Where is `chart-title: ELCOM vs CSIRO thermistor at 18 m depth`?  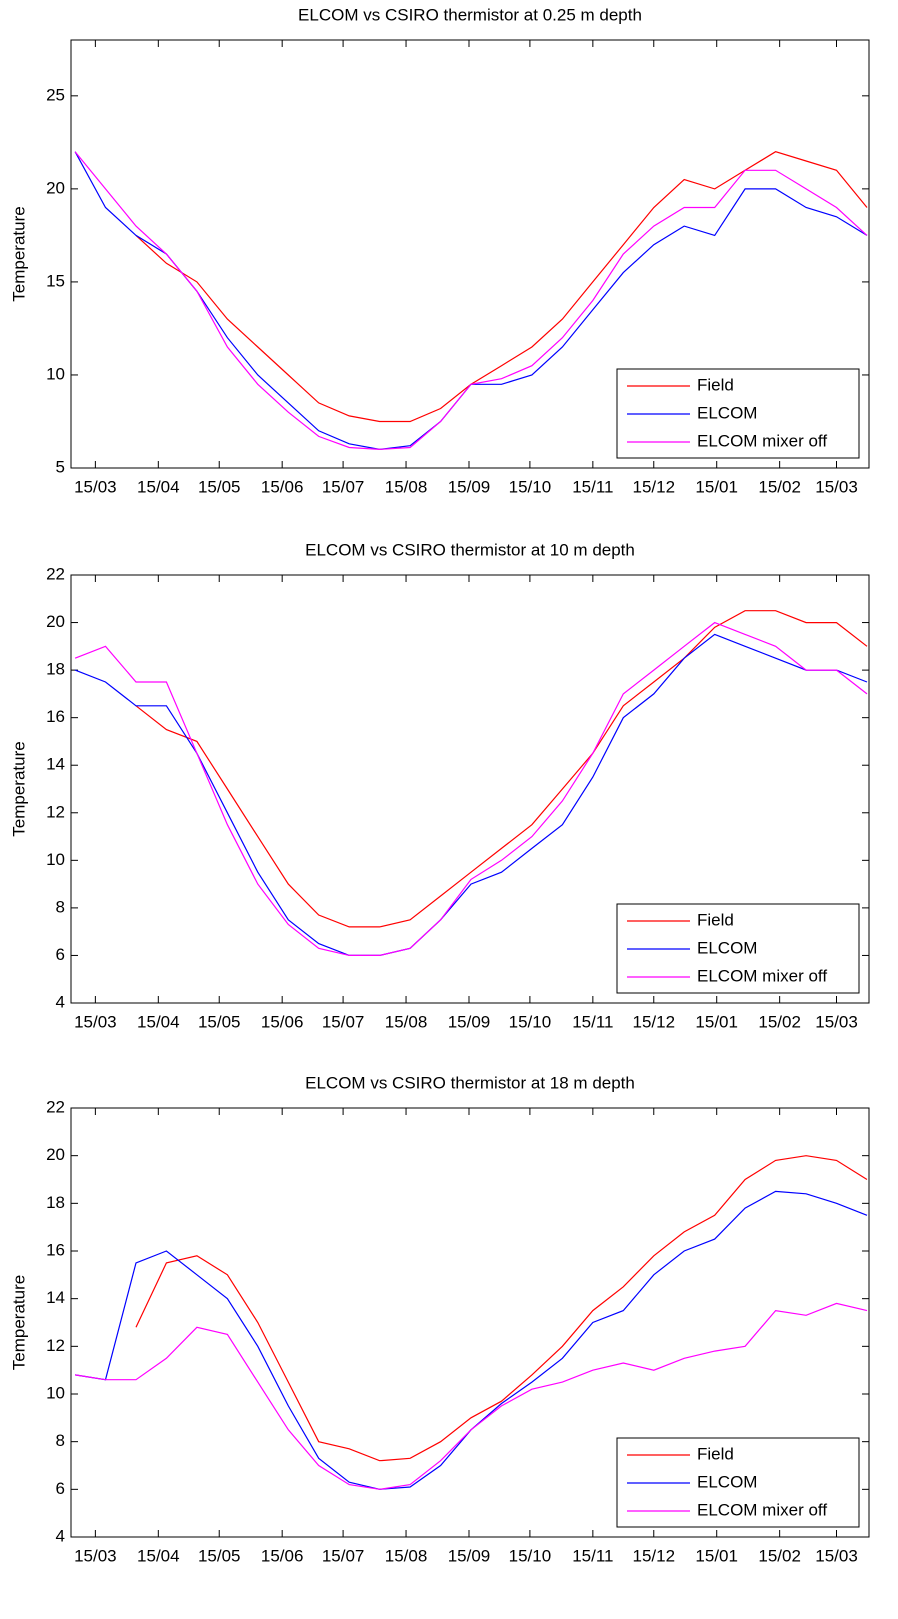
chart-title: ELCOM vs CSIRO thermistor at 18 m depth is located at coordinates (470, 1082).